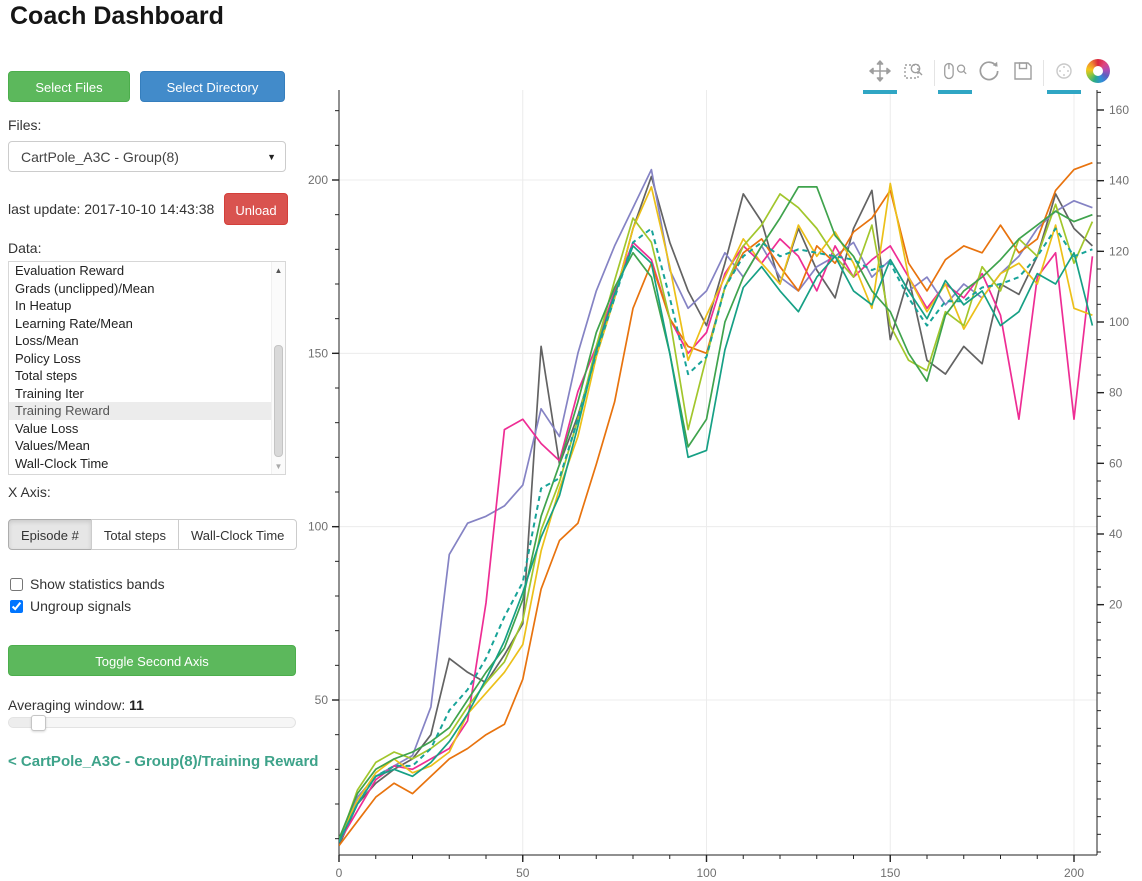 The width and height of the screenshot is (1142, 881). I want to click on scrollbar-thumb, so click(278, 401).